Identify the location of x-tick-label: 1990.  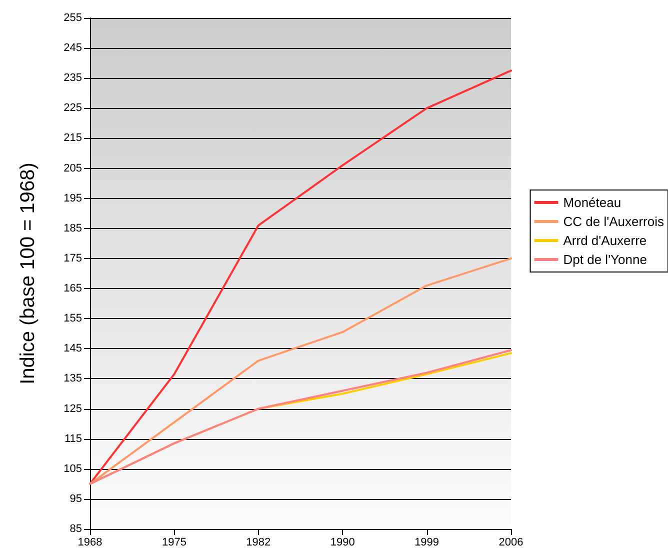
(342, 542).